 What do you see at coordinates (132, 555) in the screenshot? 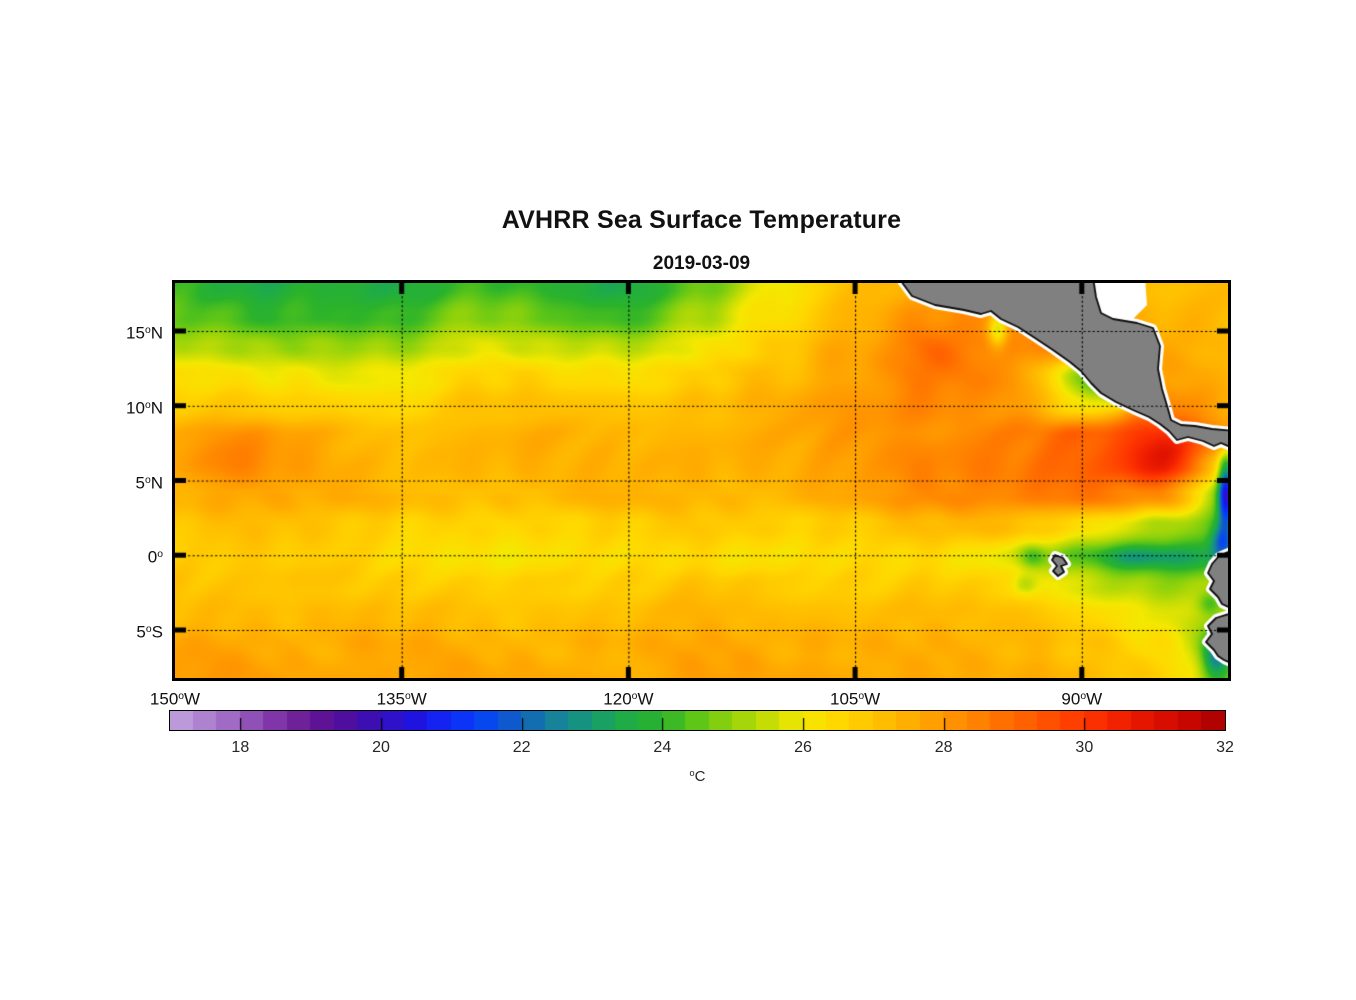
I see `lat-tick-label: 0o` at bounding box center [132, 555].